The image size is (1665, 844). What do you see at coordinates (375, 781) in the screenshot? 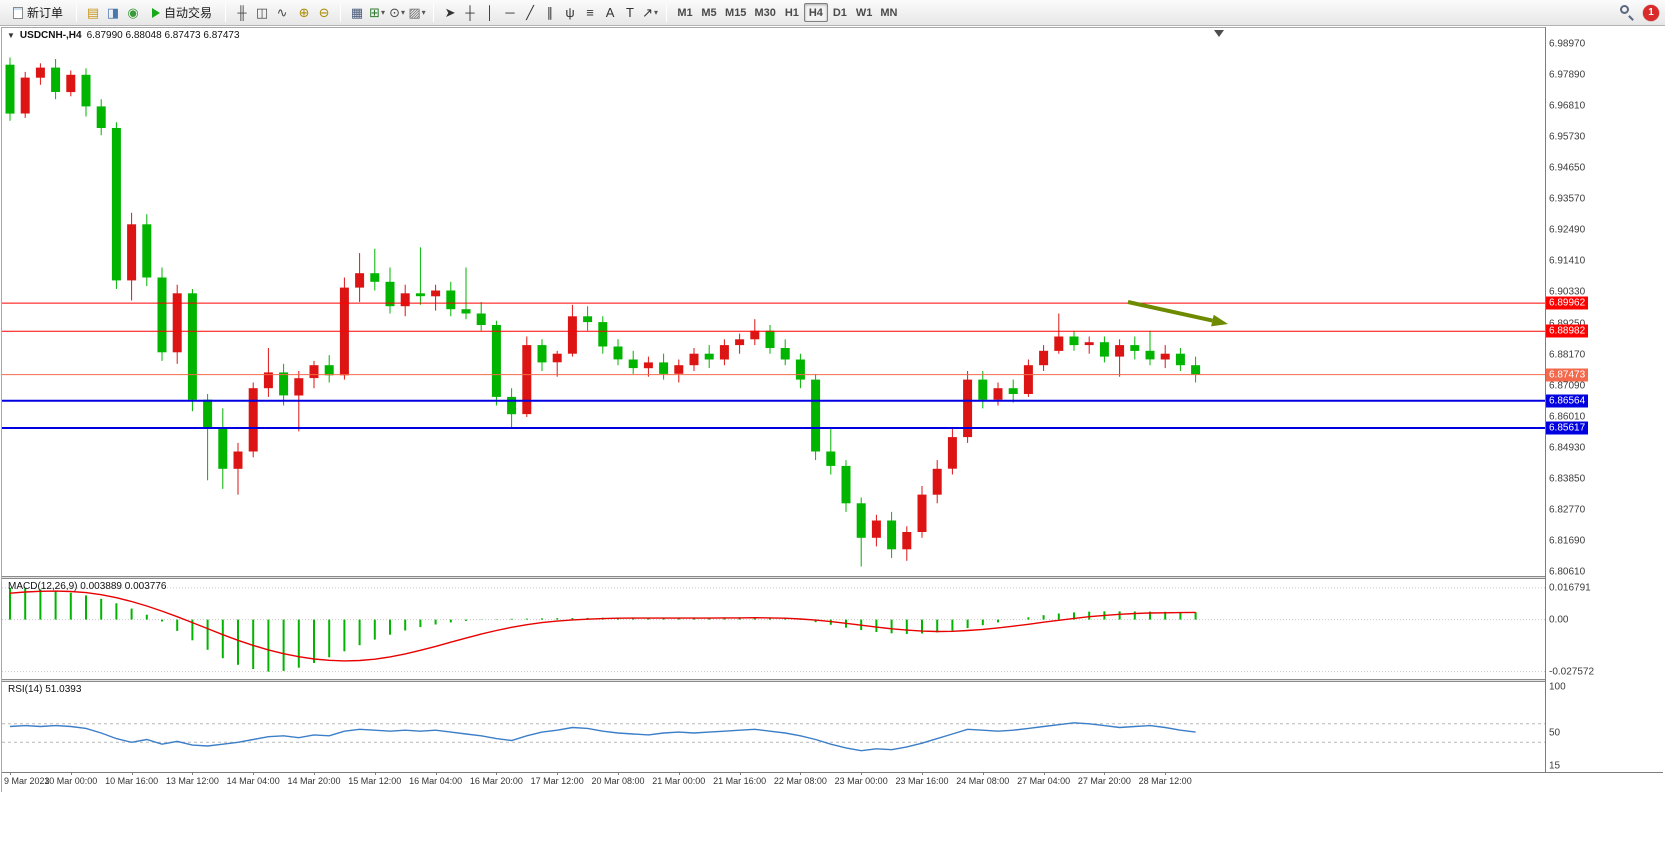
I see `time-axis-label: 15 Mar 12:00` at bounding box center [375, 781].